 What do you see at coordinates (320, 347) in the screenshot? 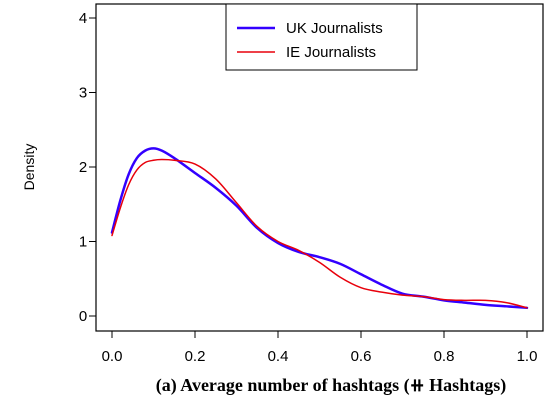
I see `x-axis: 0.0 0.2 0.4 0.6 0.8 1.0` at bounding box center [320, 347].